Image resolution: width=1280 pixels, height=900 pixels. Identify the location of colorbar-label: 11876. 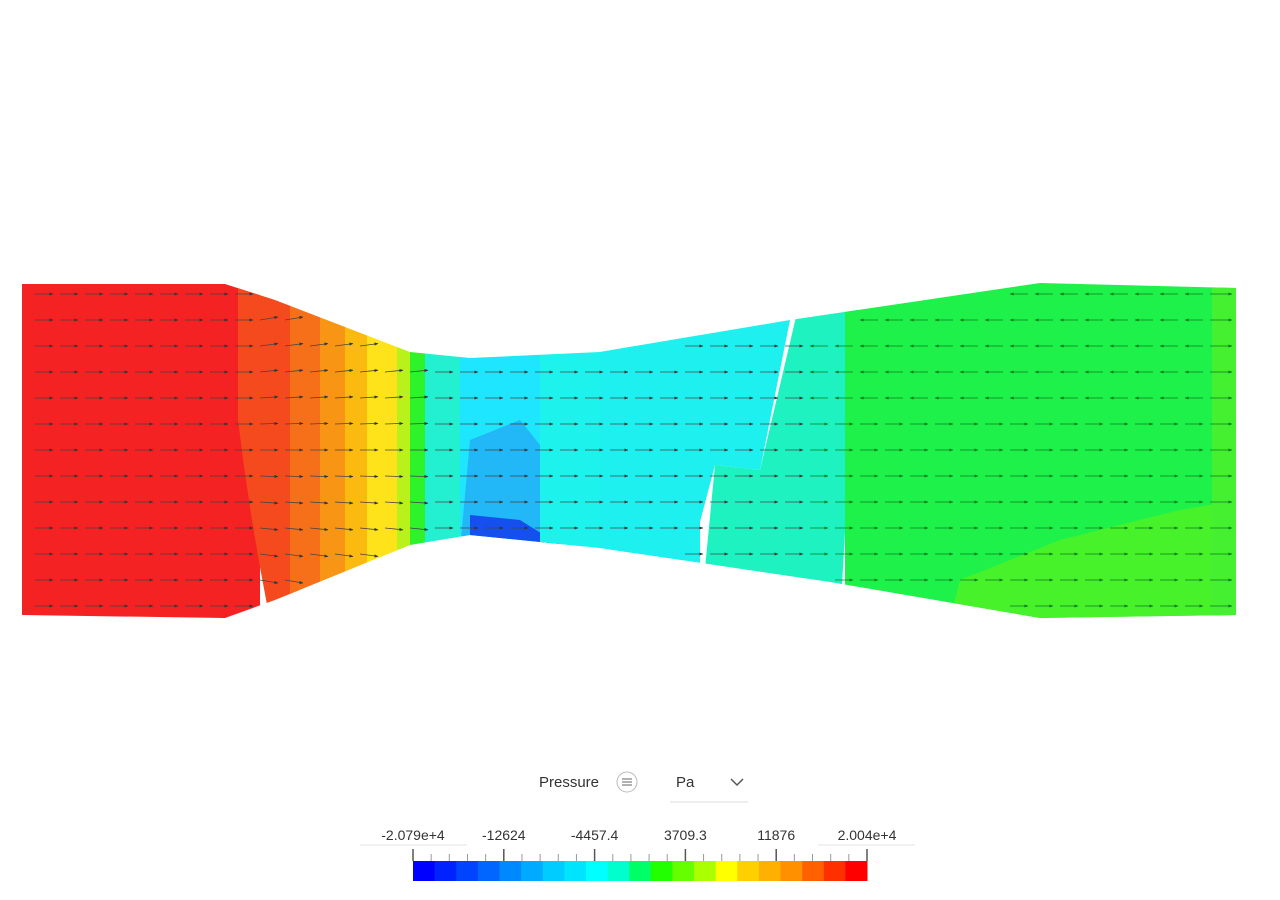
(776, 835).